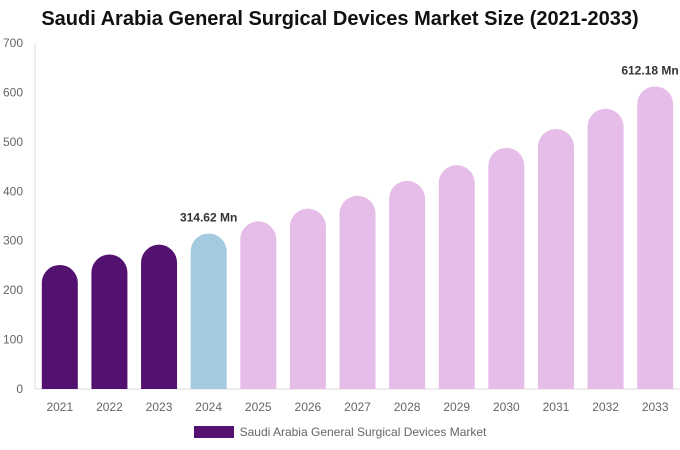 The width and height of the screenshot is (680, 450). What do you see at coordinates (13, 43) in the screenshot?
I see `y-tick-label: 700` at bounding box center [13, 43].